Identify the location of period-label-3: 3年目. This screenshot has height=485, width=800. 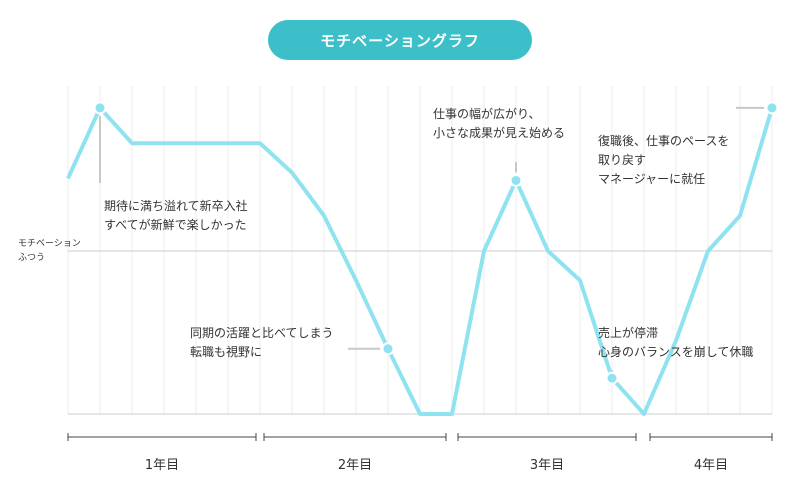
(547, 465).